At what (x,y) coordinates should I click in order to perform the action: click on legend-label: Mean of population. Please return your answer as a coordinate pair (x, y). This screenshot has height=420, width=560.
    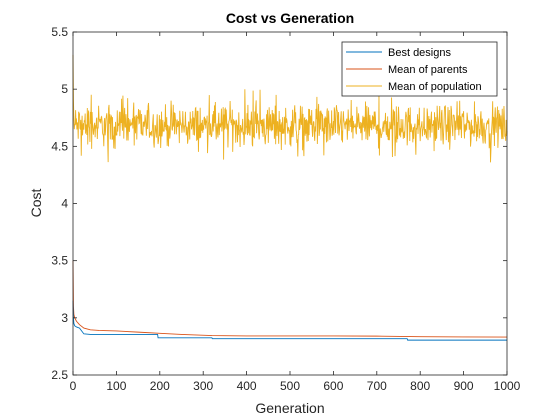
    Looking at the image, I should click on (435, 87).